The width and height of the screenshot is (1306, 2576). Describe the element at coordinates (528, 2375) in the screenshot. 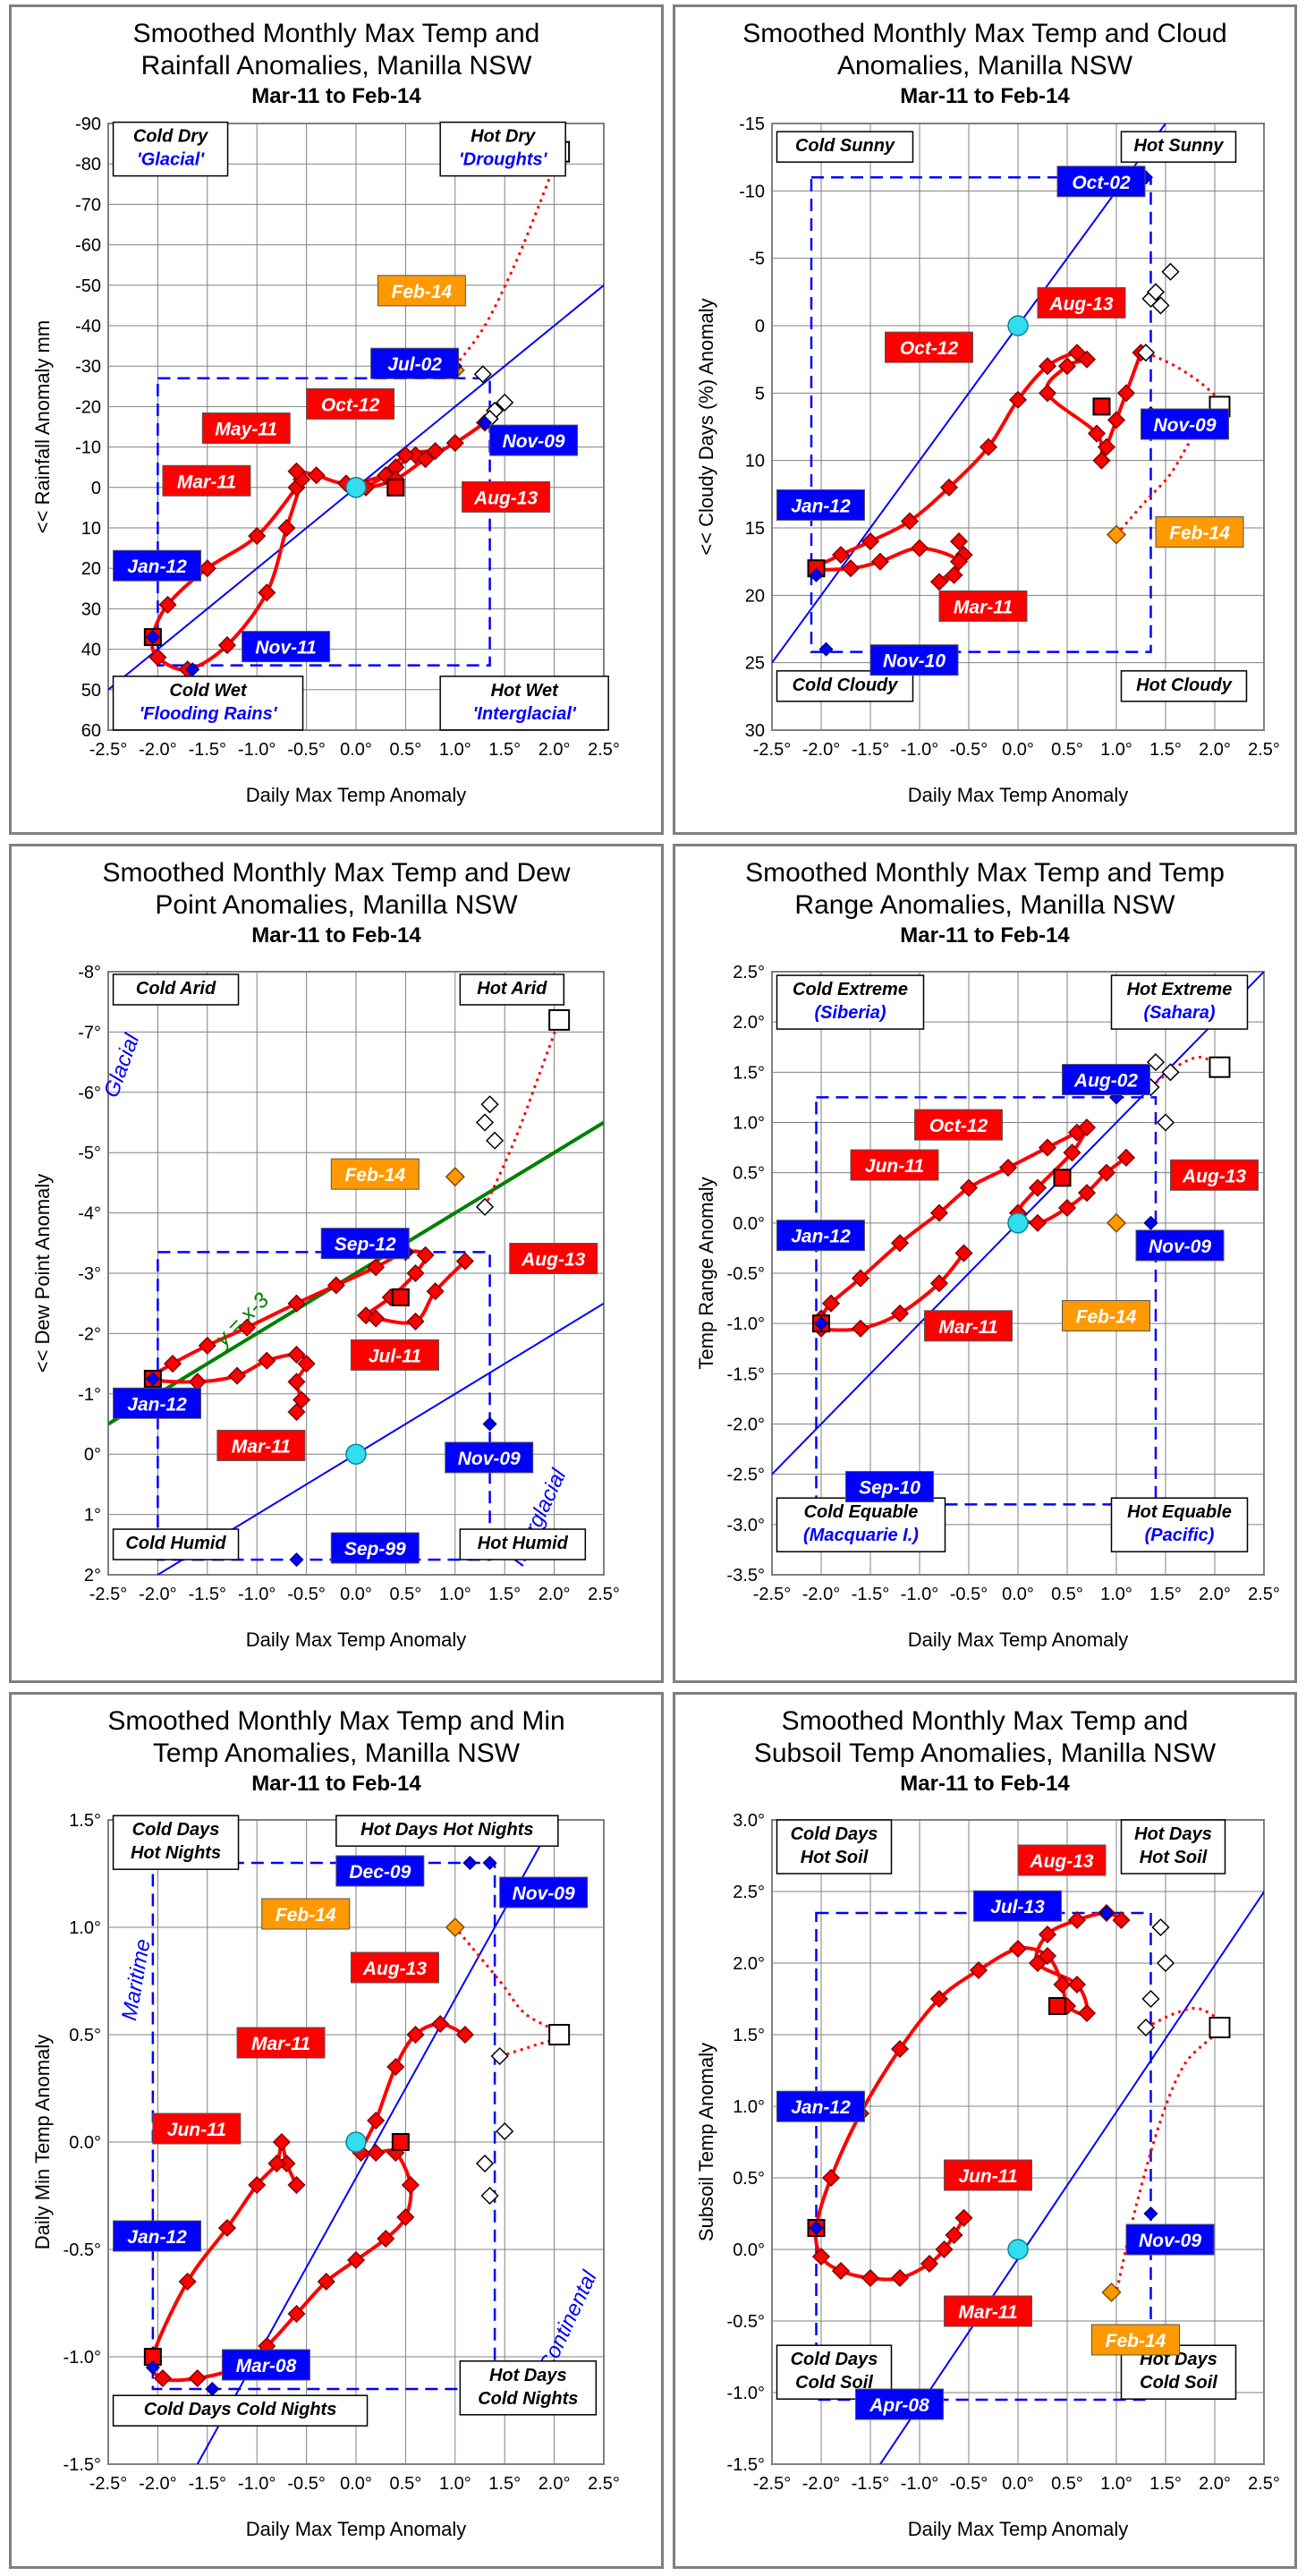

I see `corner-label-title: Hot Days` at that location.